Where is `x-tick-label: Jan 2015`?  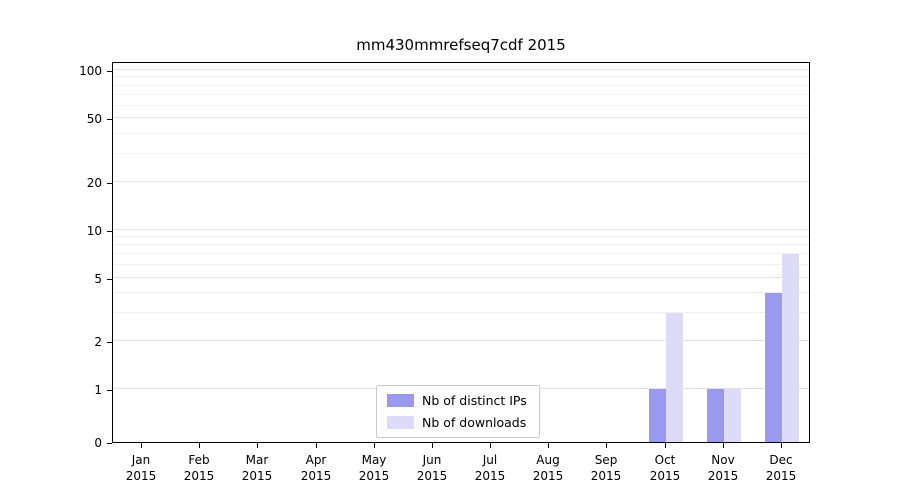 x-tick-label: Jan 2015 is located at coordinates (141, 468).